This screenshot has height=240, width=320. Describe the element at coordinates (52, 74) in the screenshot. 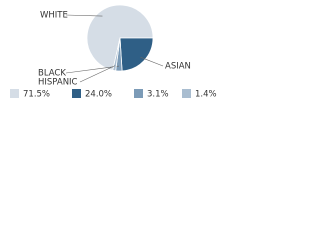

I see `slice-label: BLACK` at that location.